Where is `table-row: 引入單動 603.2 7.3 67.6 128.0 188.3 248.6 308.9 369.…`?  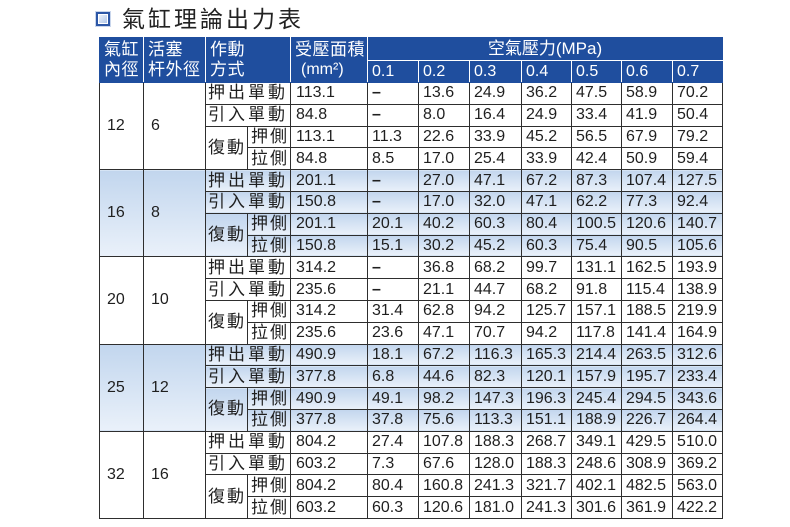 table-row: 引入單動 603.2 7.3 67.6 128.0 188.3 248.6 308.9 369.… is located at coordinates (411, 464).